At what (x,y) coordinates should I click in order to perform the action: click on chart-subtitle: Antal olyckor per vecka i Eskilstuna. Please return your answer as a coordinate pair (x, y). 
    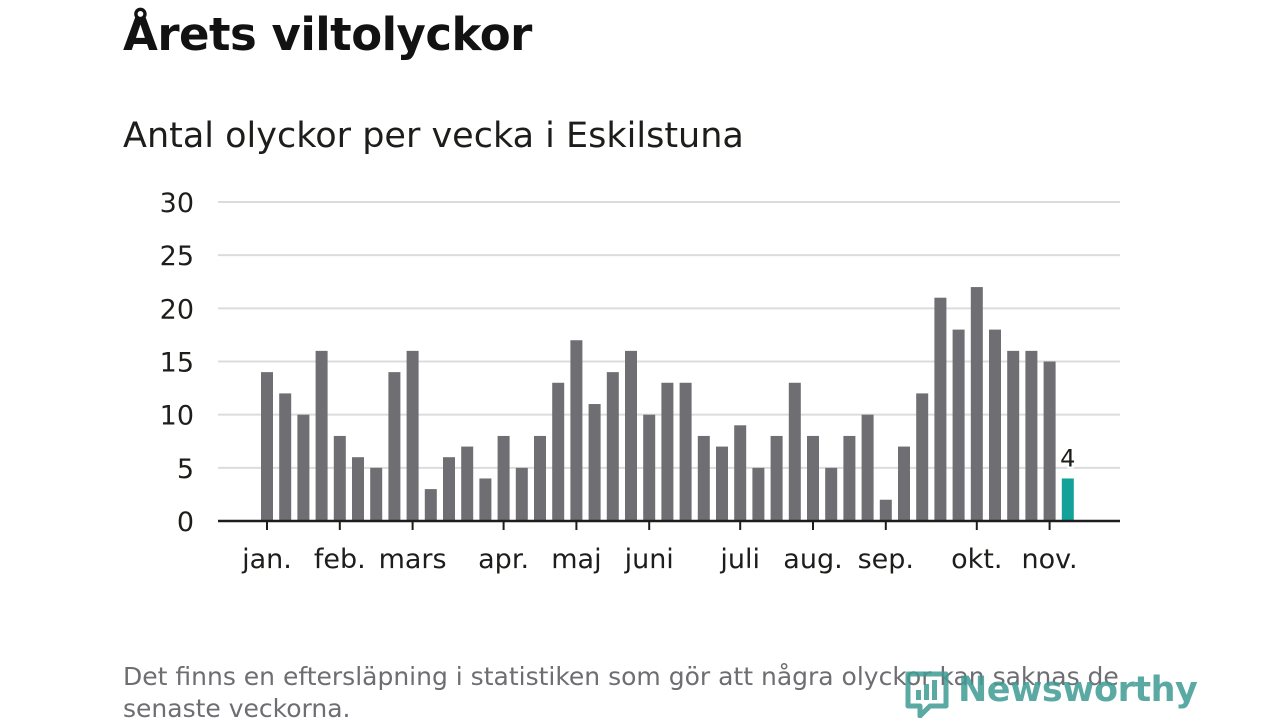
    Looking at the image, I should click on (433, 136).